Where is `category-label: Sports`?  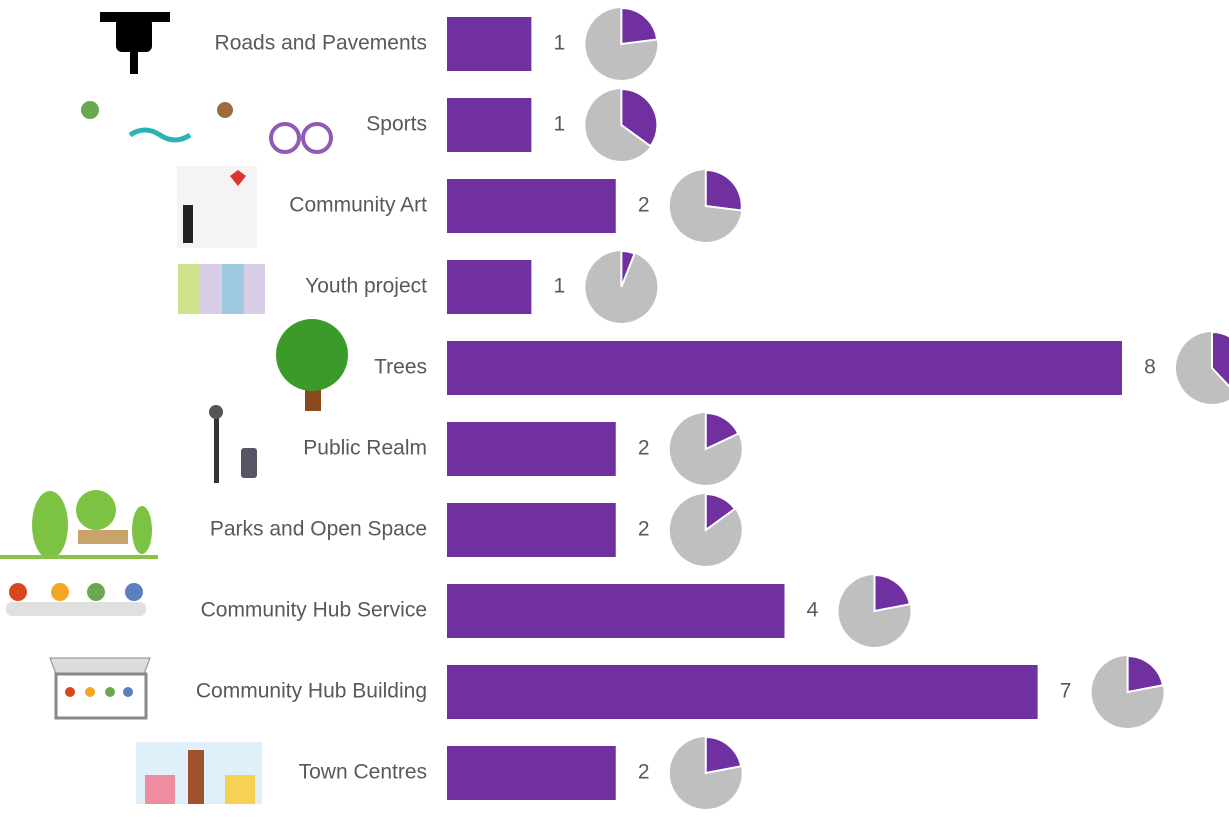
category-label: Sports is located at coordinates (396, 124).